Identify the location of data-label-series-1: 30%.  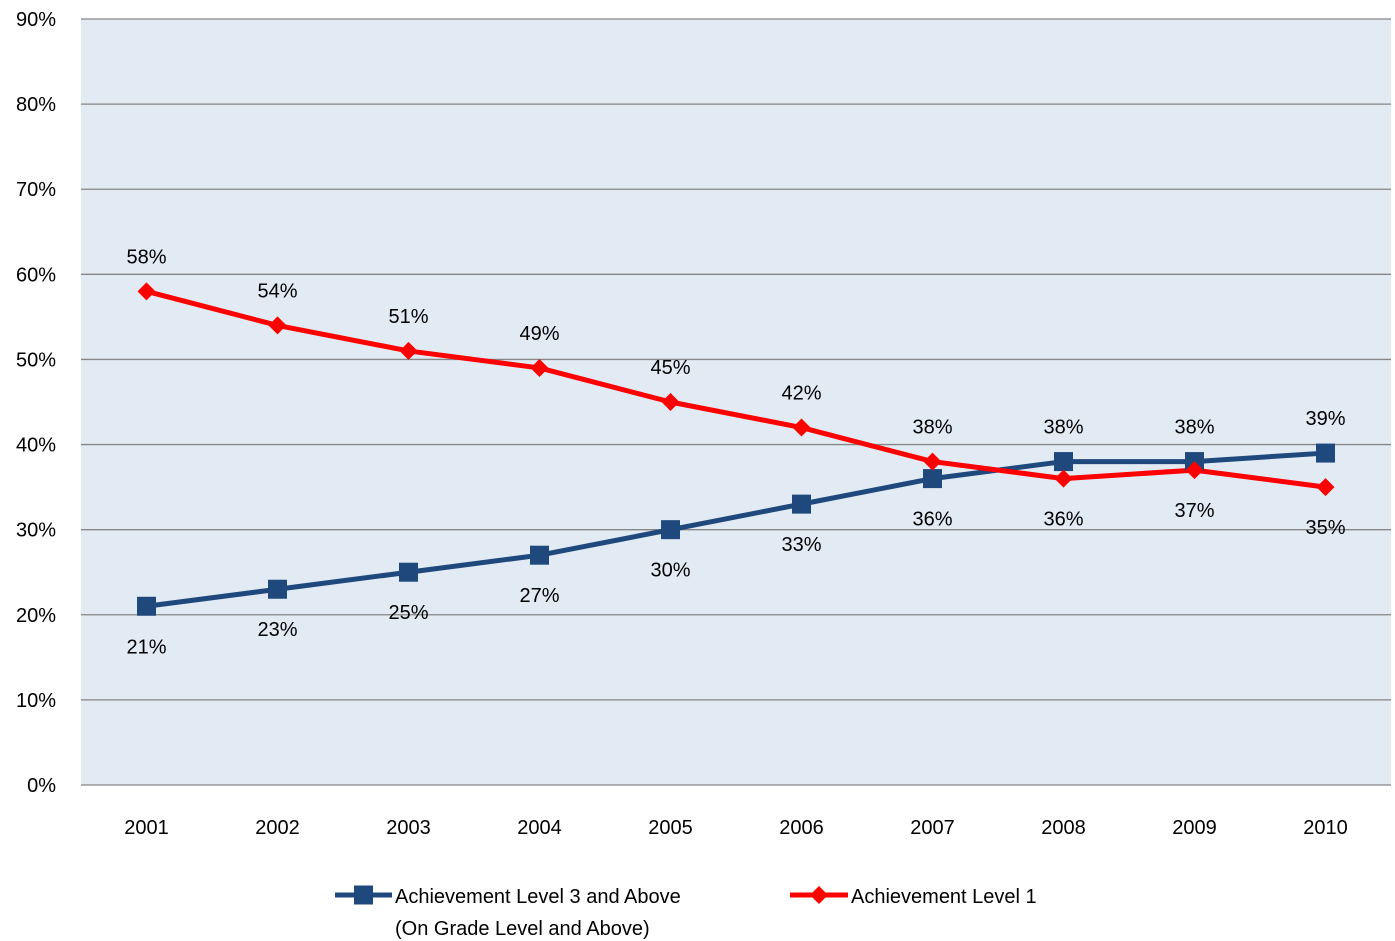
(670, 571).